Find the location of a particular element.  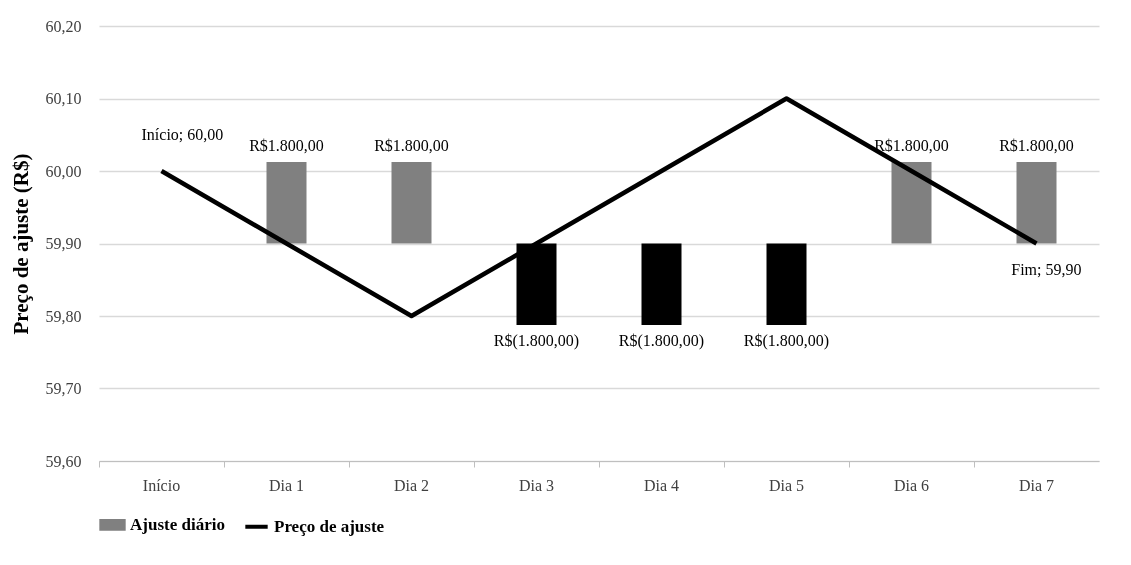

x-tick-label: Dia 5 is located at coordinates (786, 485).